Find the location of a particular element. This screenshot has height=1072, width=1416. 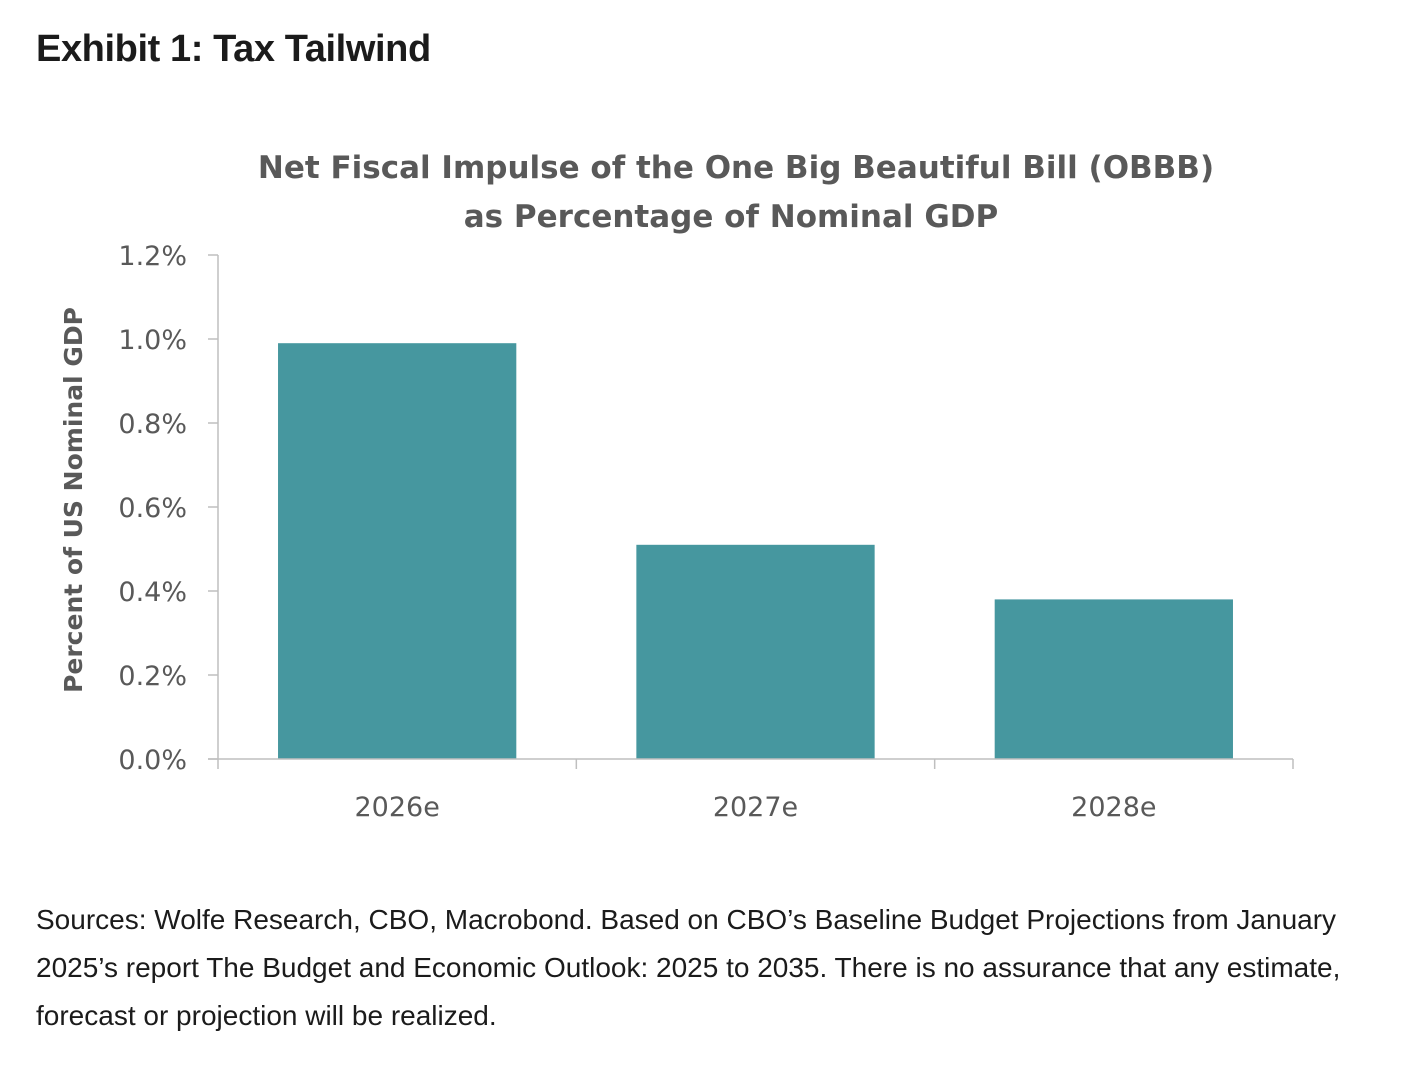

bar-2028e is located at coordinates (1113, 679).